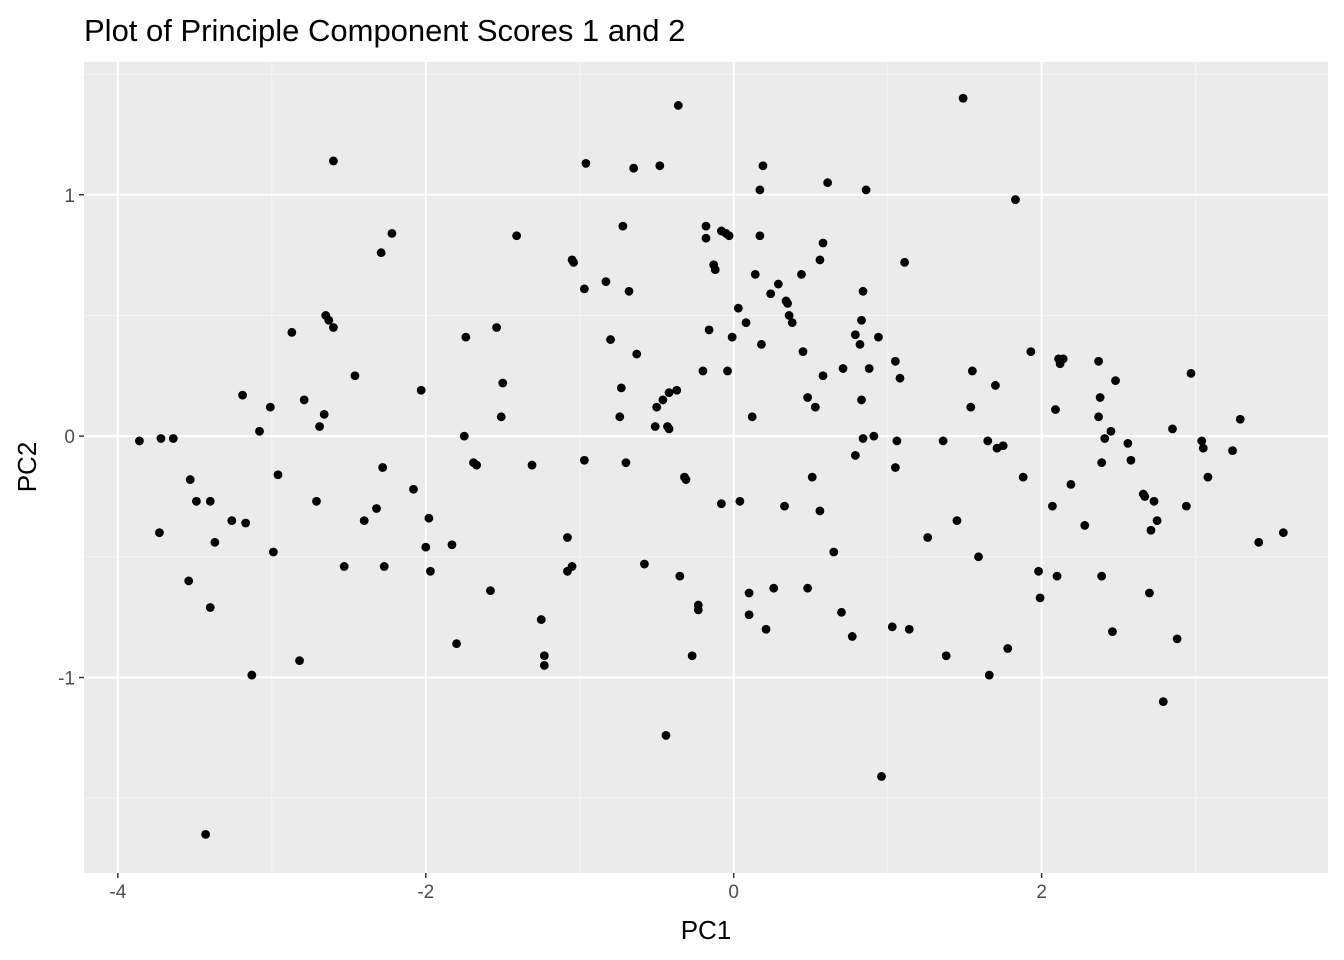 The image size is (1344, 960). What do you see at coordinates (27, 467) in the screenshot?
I see `y-axis-title: PC2` at bounding box center [27, 467].